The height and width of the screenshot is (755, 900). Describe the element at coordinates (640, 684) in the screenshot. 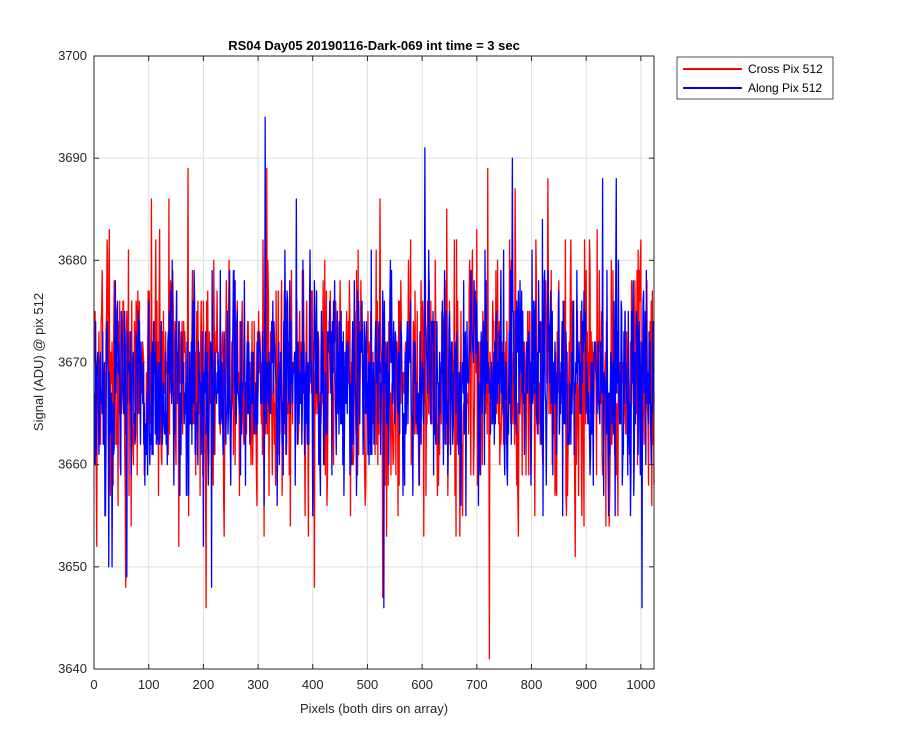

I see `x-tick-label: 1000` at that location.